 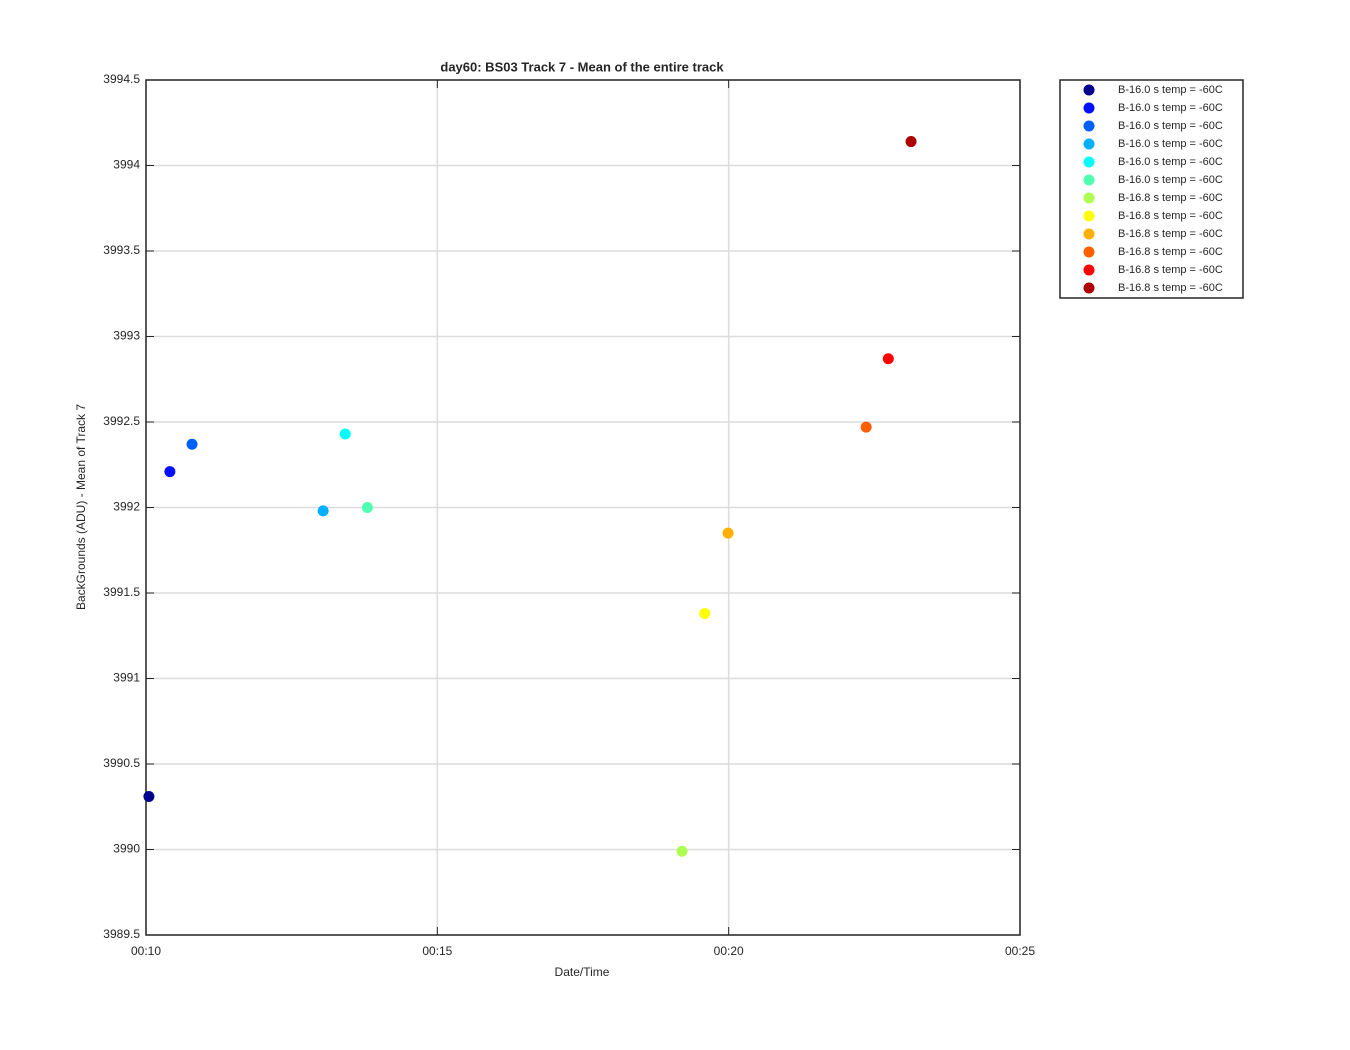 I want to click on y-tick-label: 3992.5, so click(x=121, y=421).